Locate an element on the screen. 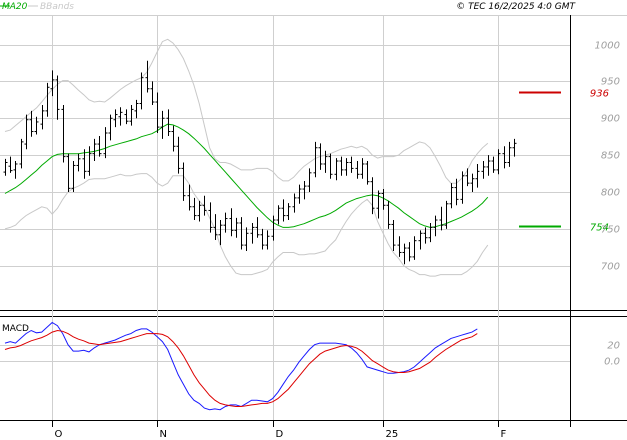 The width and height of the screenshot is (627, 440). legend-label-bbands: BBands is located at coordinates (57, 7).